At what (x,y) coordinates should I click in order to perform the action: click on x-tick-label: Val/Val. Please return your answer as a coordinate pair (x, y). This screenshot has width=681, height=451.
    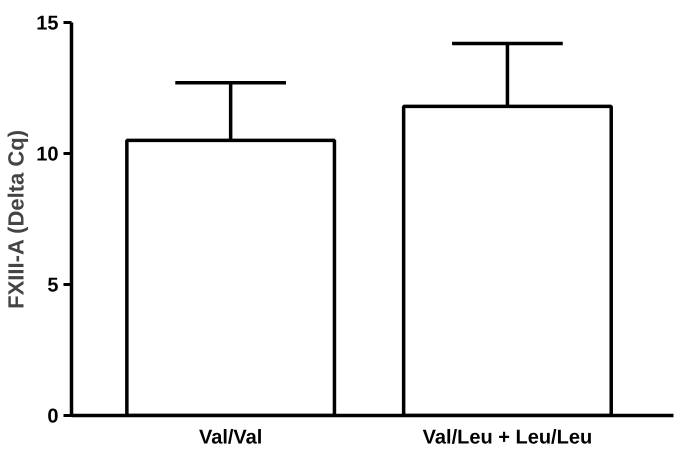
    Looking at the image, I should click on (230, 437).